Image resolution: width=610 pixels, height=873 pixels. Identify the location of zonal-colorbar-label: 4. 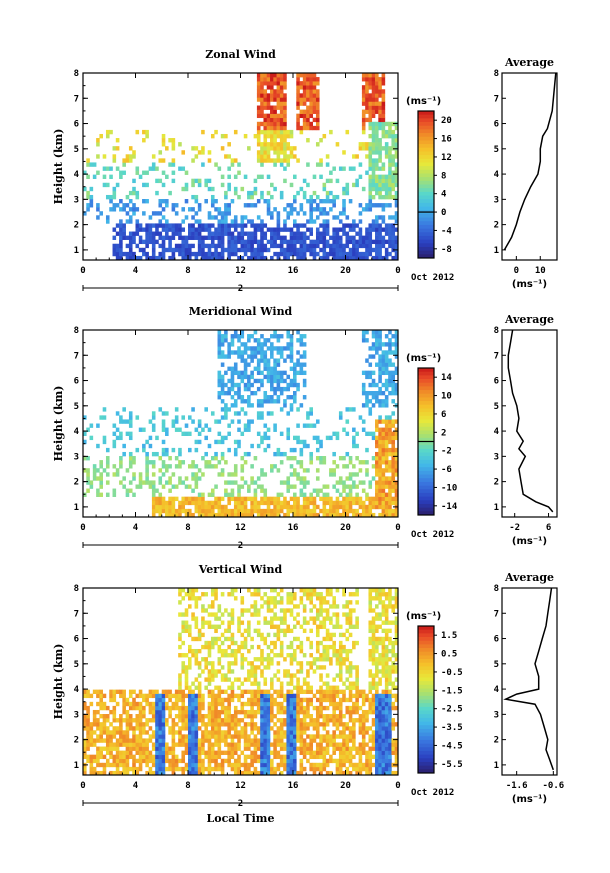
(444, 195).